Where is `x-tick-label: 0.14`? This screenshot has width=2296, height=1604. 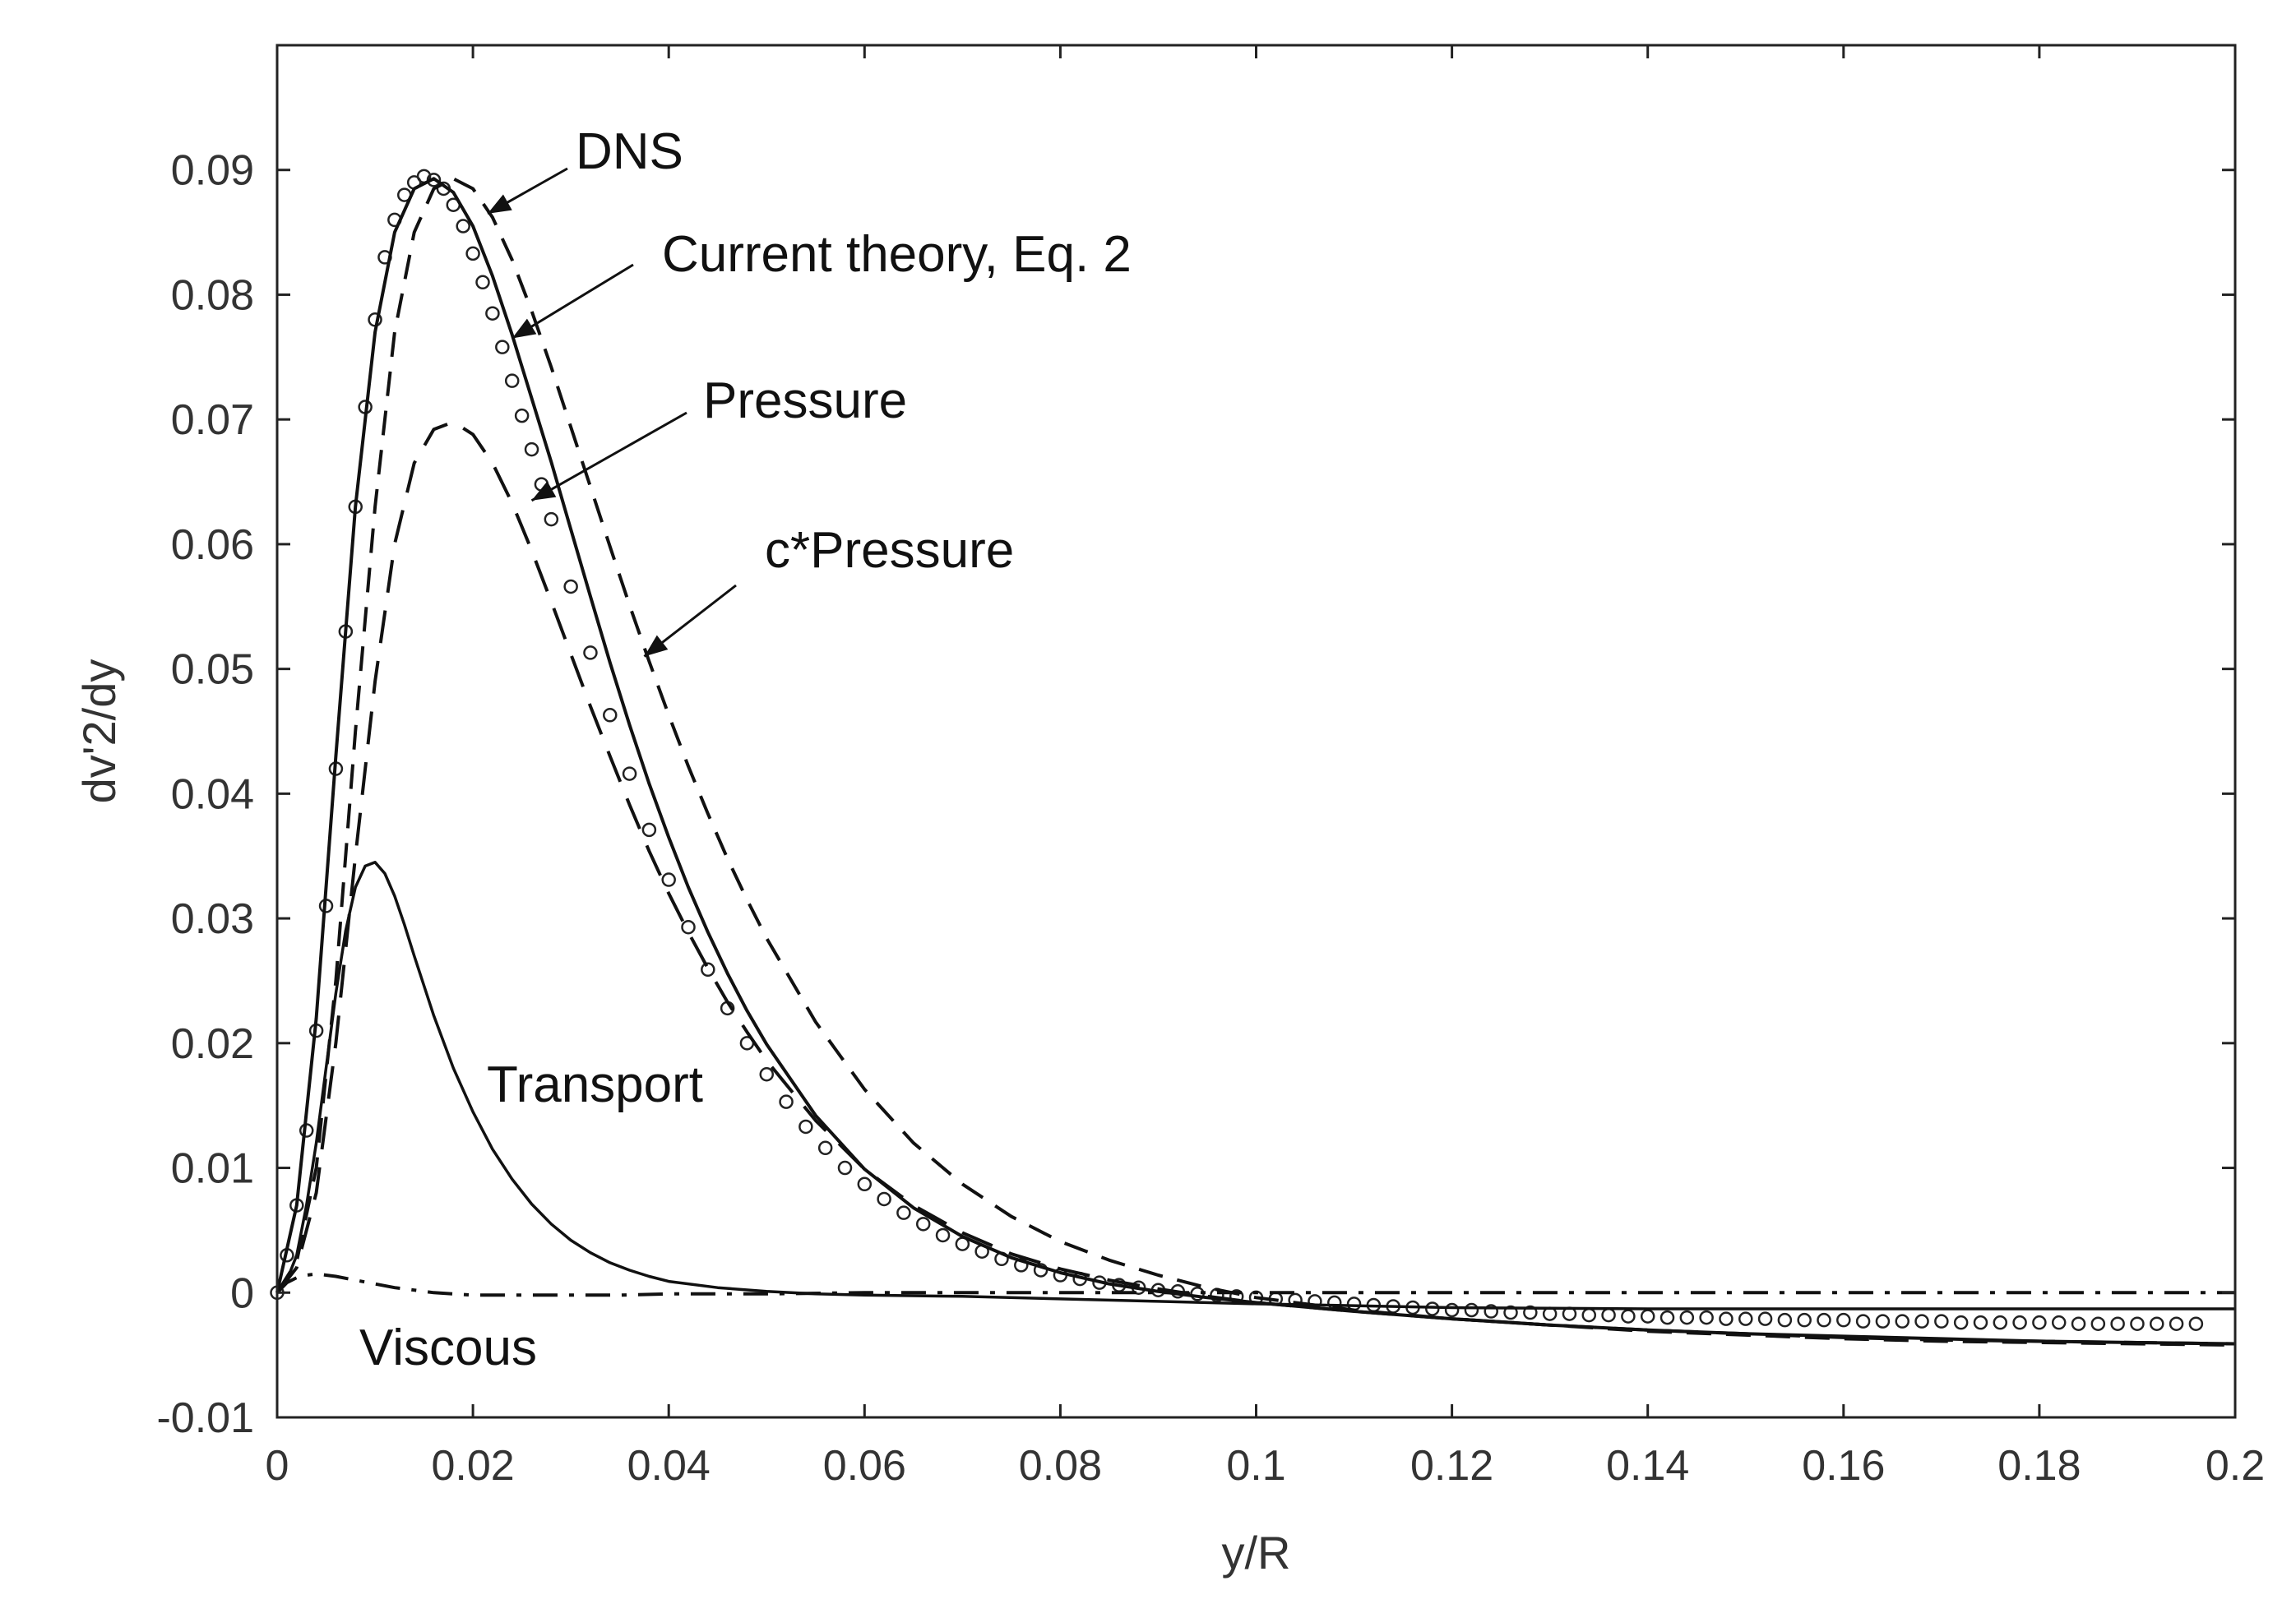 x-tick-label: 0.14 is located at coordinates (1647, 1466).